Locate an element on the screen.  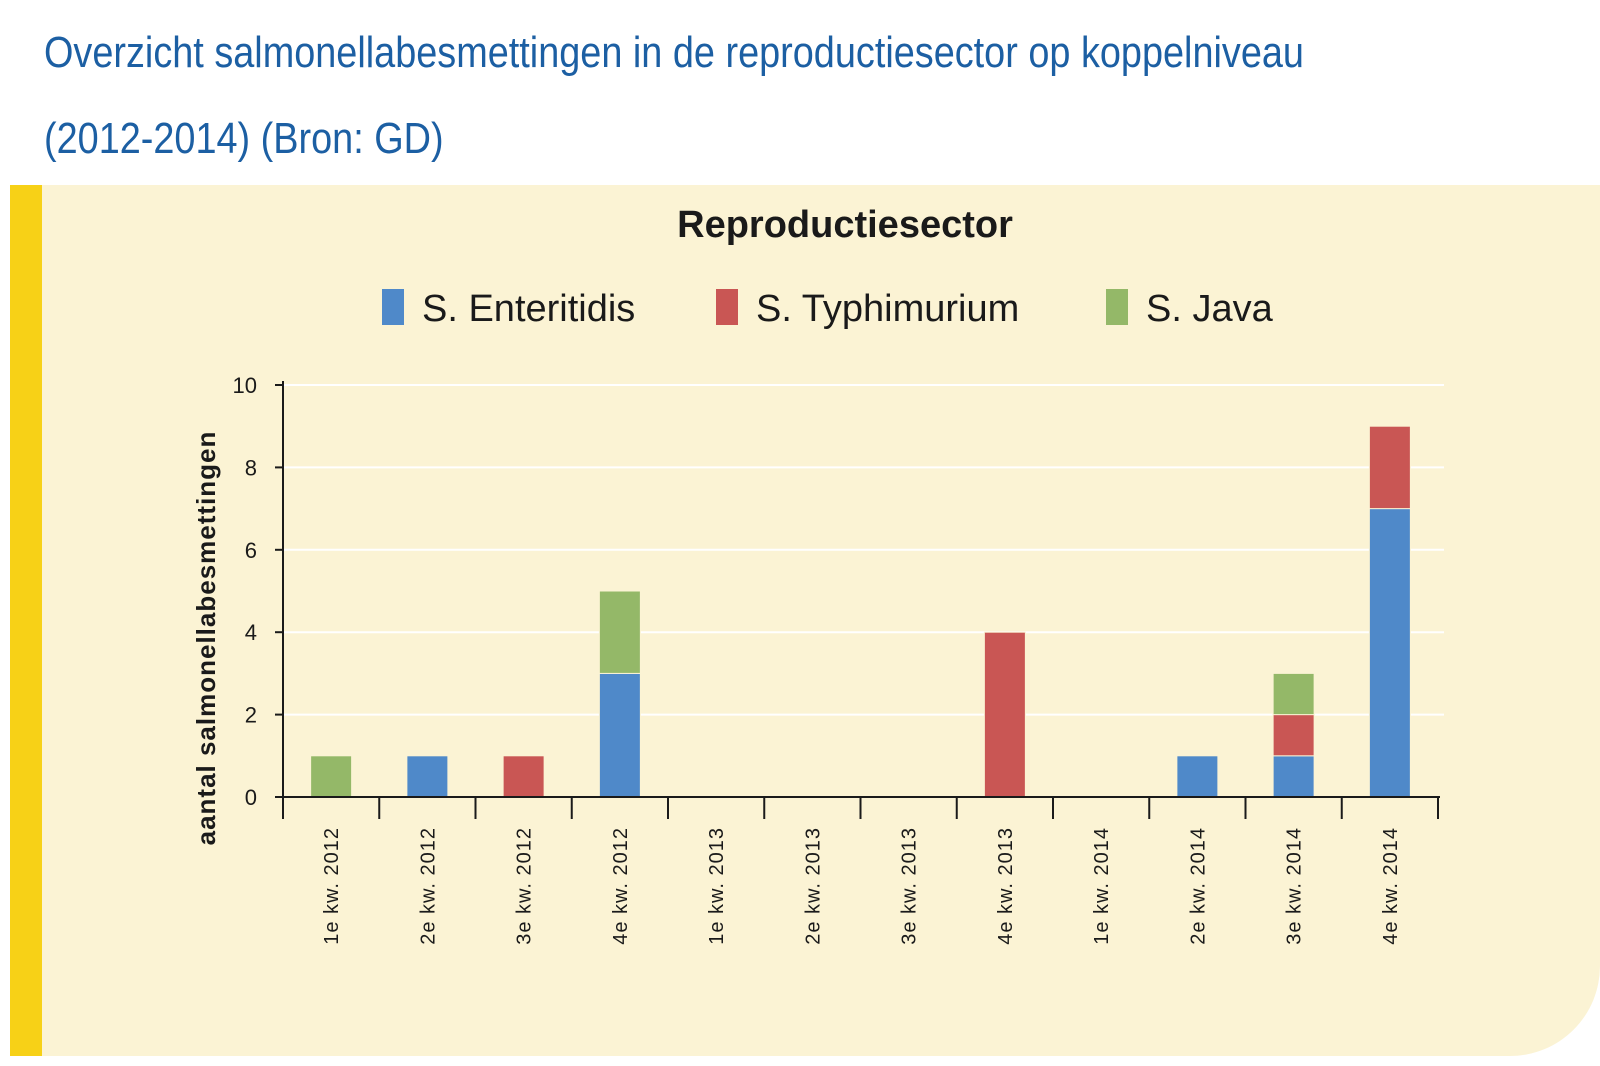
page-title-line-2: (2012-2014) (Bron: GD) is located at coordinates (244, 138).